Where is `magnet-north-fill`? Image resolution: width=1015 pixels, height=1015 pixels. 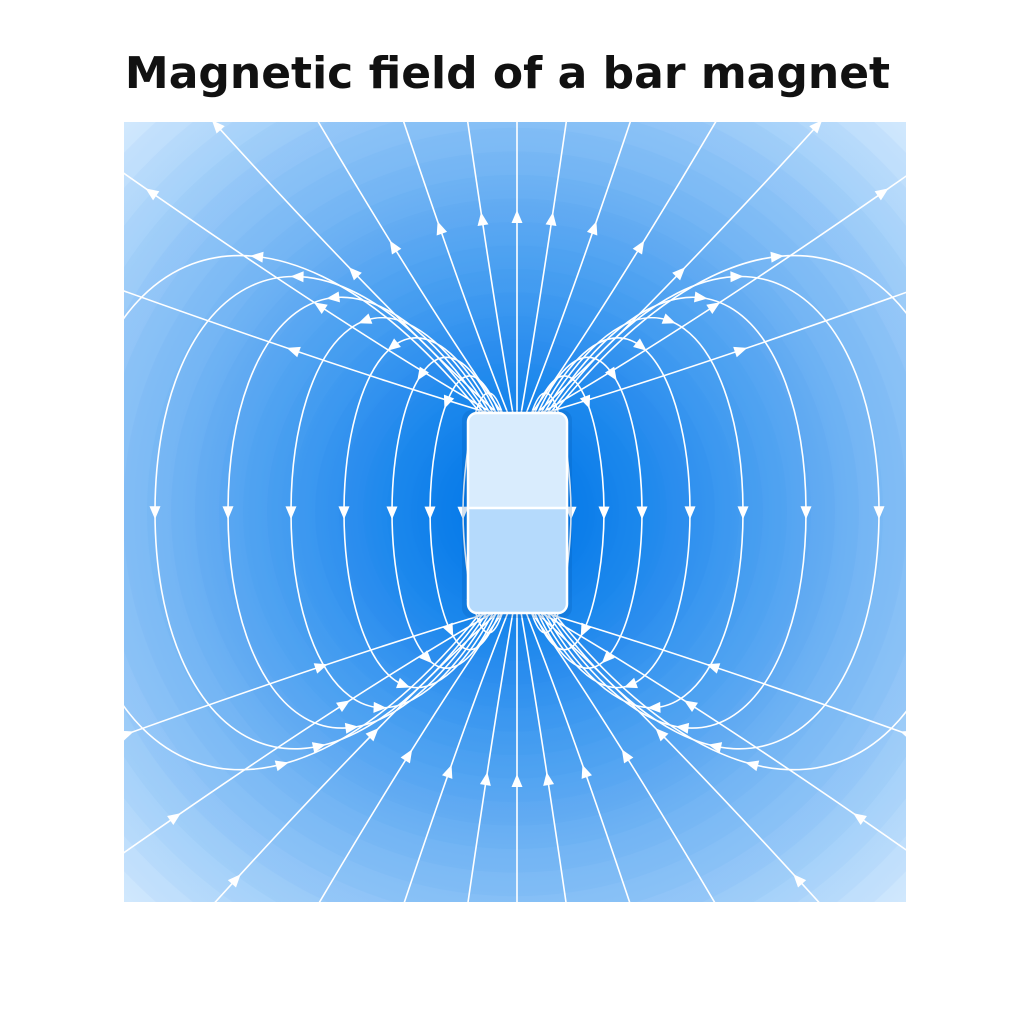
magnet-north-fill is located at coordinates (517, 494).